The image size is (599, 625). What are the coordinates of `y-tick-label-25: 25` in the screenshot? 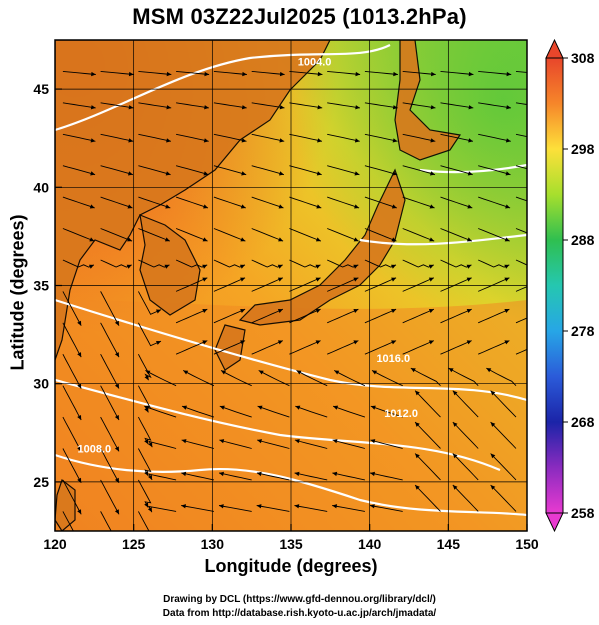 It's located at (41, 482).